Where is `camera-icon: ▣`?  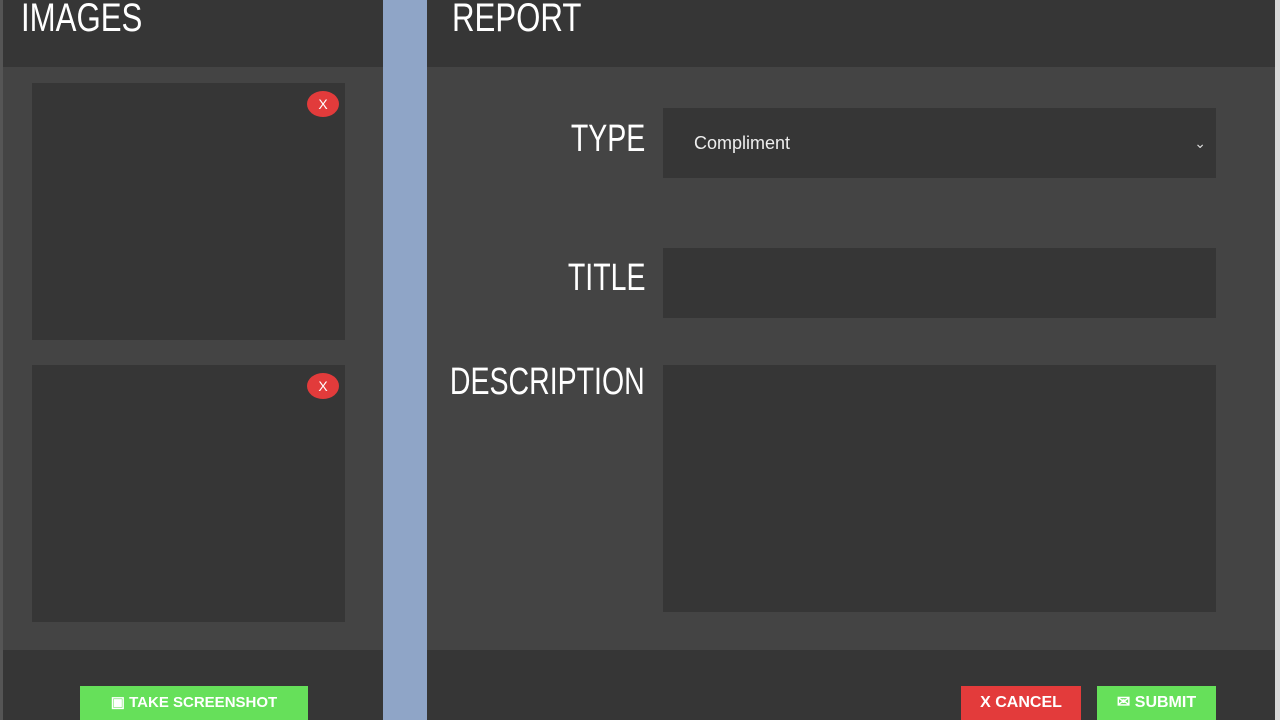
camera-icon: ▣ is located at coordinates (120, 702).